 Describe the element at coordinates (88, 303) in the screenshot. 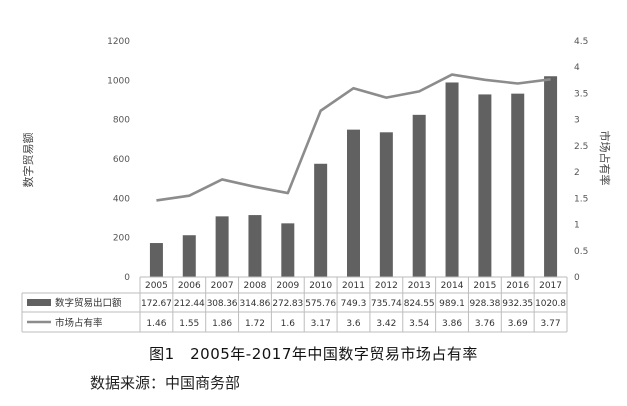

I see `bar-legend-label: 数字贸易出口额` at that location.